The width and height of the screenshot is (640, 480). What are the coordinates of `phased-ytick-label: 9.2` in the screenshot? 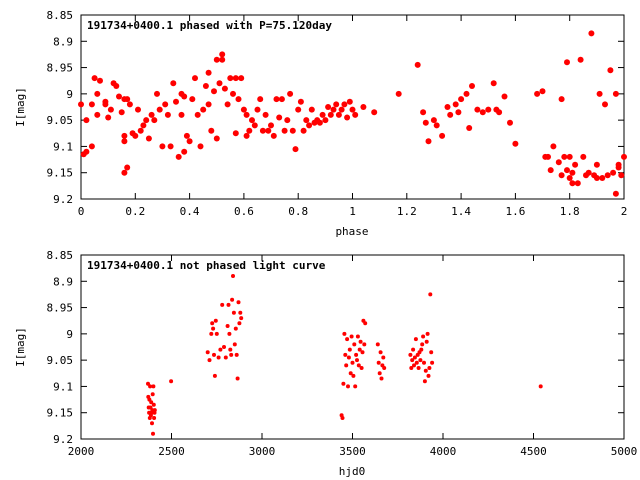 It's located at (63, 199).